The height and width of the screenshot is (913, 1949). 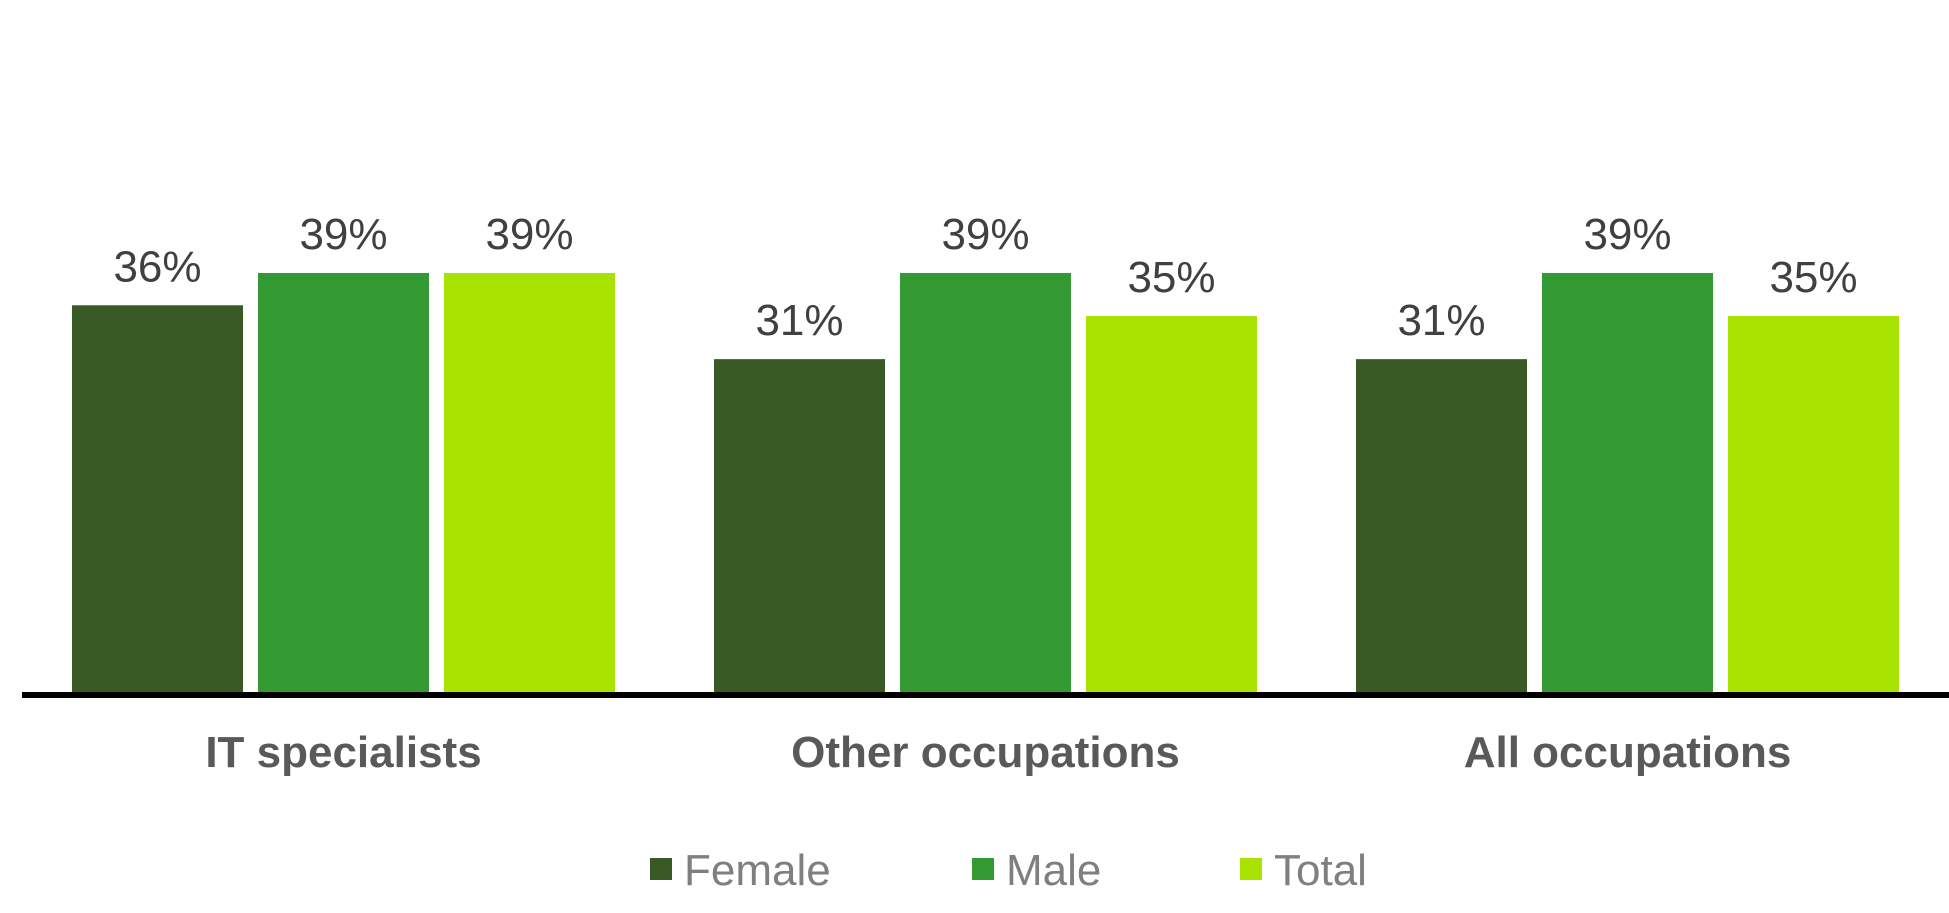 What do you see at coordinates (1251, 869) in the screenshot?
I see `legend-swatch-total` at bounding box center [1251, 869].